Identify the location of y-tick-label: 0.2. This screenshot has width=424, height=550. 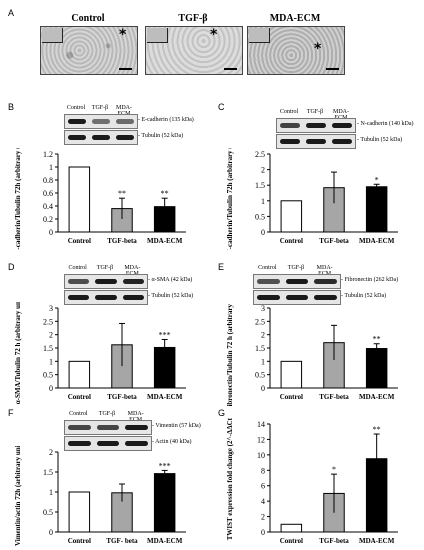
(48, 219).